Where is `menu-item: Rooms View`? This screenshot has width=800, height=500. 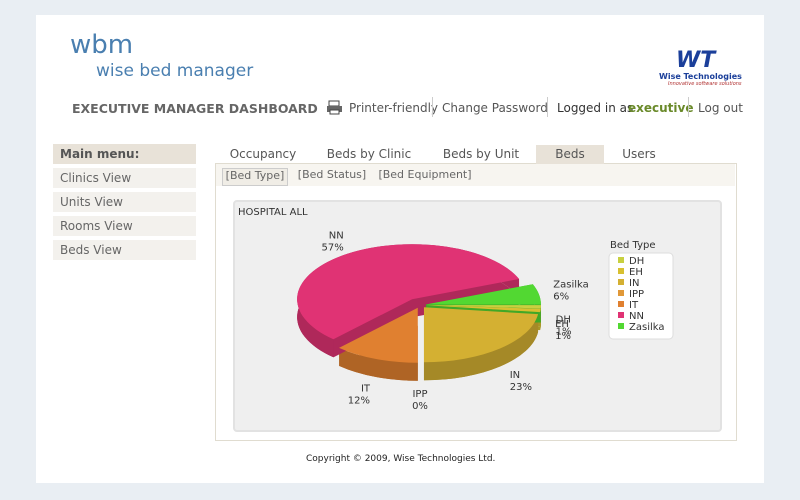
menu-item: Rooms View is located at coordinates (124, 226).